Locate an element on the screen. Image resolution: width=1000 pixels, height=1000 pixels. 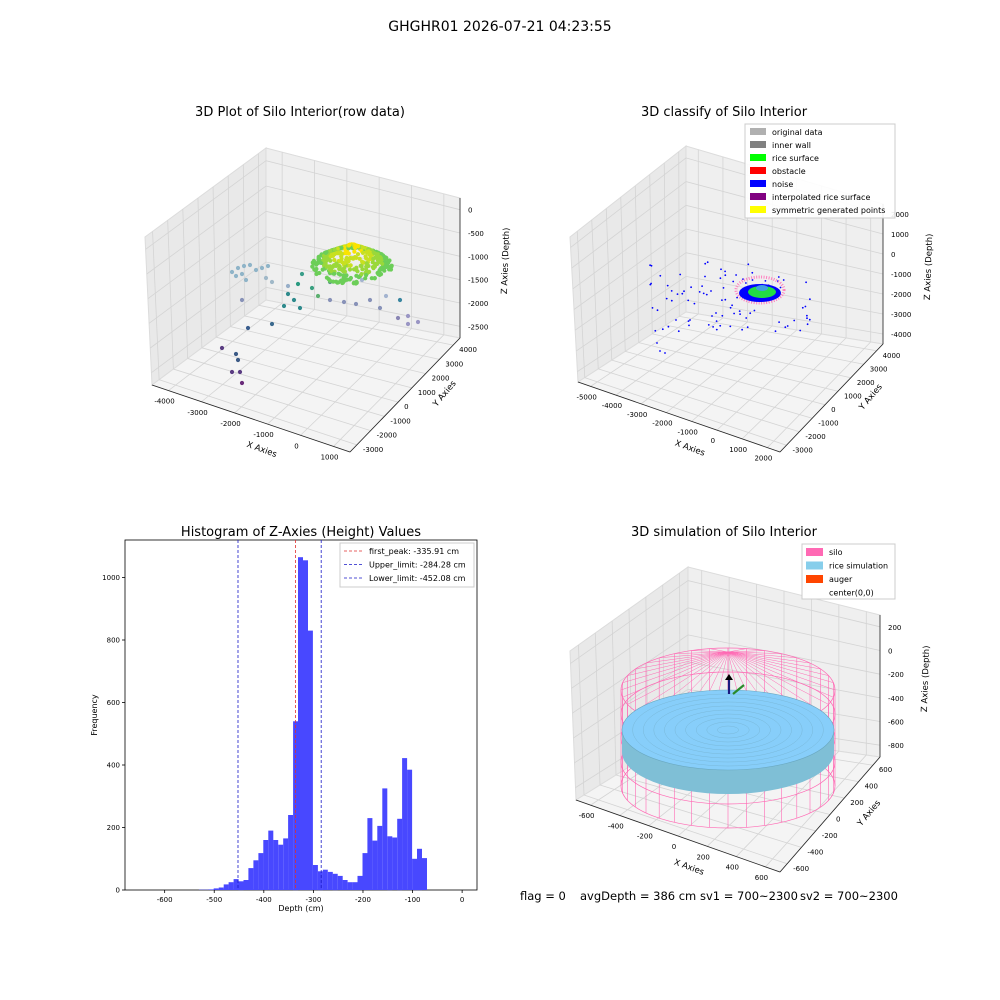
z-tick-label: -1000 is located at coordinates (478, 257).